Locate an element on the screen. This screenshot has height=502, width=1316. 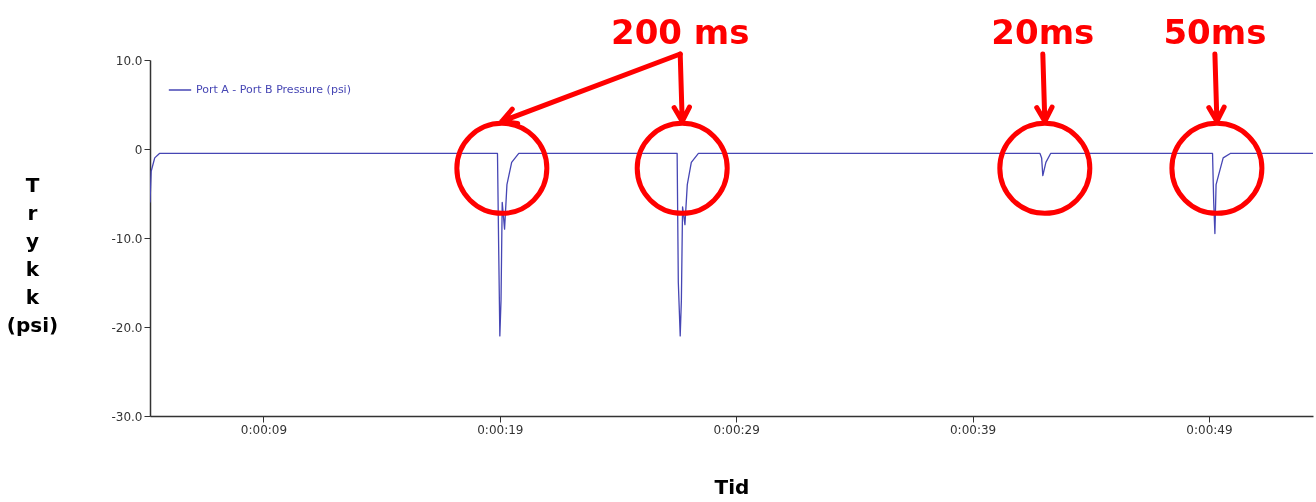
legend-label: Port A - Port B Pressure (psi) is located at coordinates (273, 89).